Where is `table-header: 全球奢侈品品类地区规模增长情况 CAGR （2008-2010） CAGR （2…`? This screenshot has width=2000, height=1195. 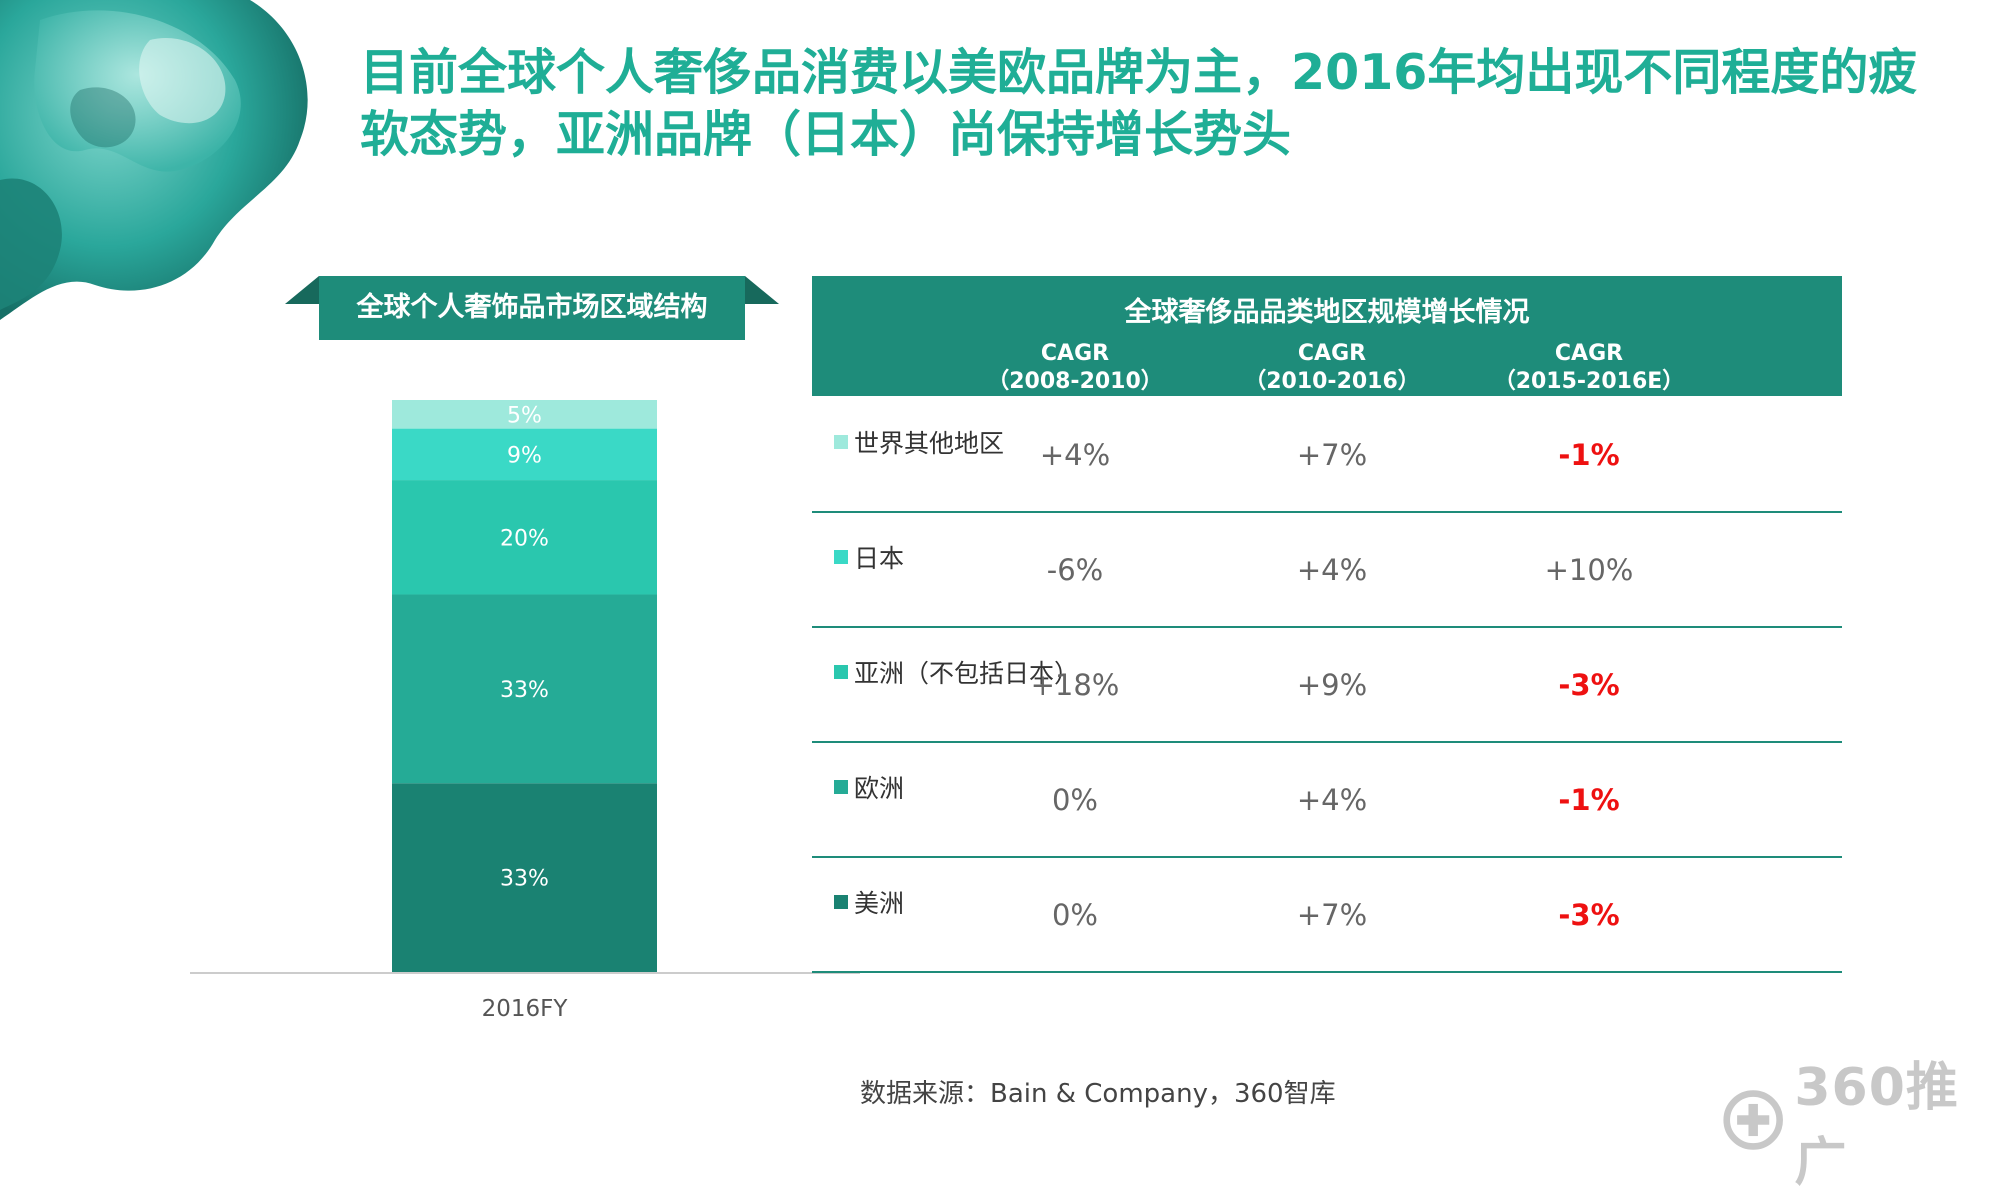 table-header: 全球奢侈品品类地区规模增长情况 CAGR （2008-2010） CAGR （2… is located at coordinates (1327, 336).